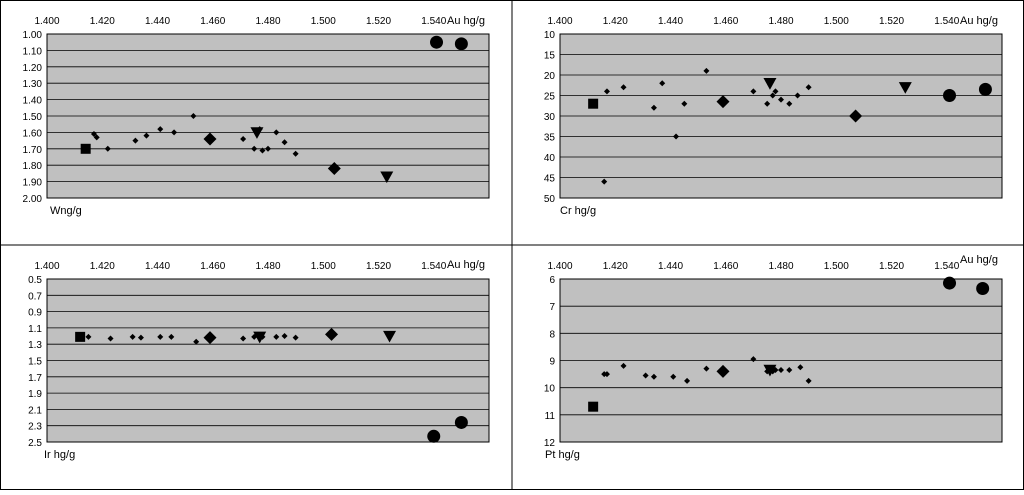  Describe the element at coordinates (562, 455) in the screenshot. I see `y-axis-label: Pt hg/g` at that location.